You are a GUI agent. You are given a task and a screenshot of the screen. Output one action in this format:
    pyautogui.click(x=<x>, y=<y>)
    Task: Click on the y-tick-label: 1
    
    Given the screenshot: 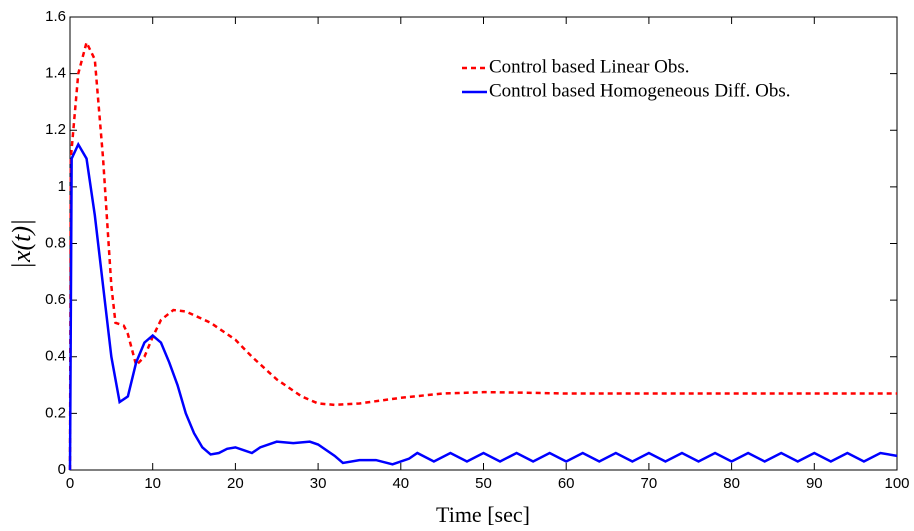 What is the action you would take?
    pyautogui.click(x=62, y=186)
    